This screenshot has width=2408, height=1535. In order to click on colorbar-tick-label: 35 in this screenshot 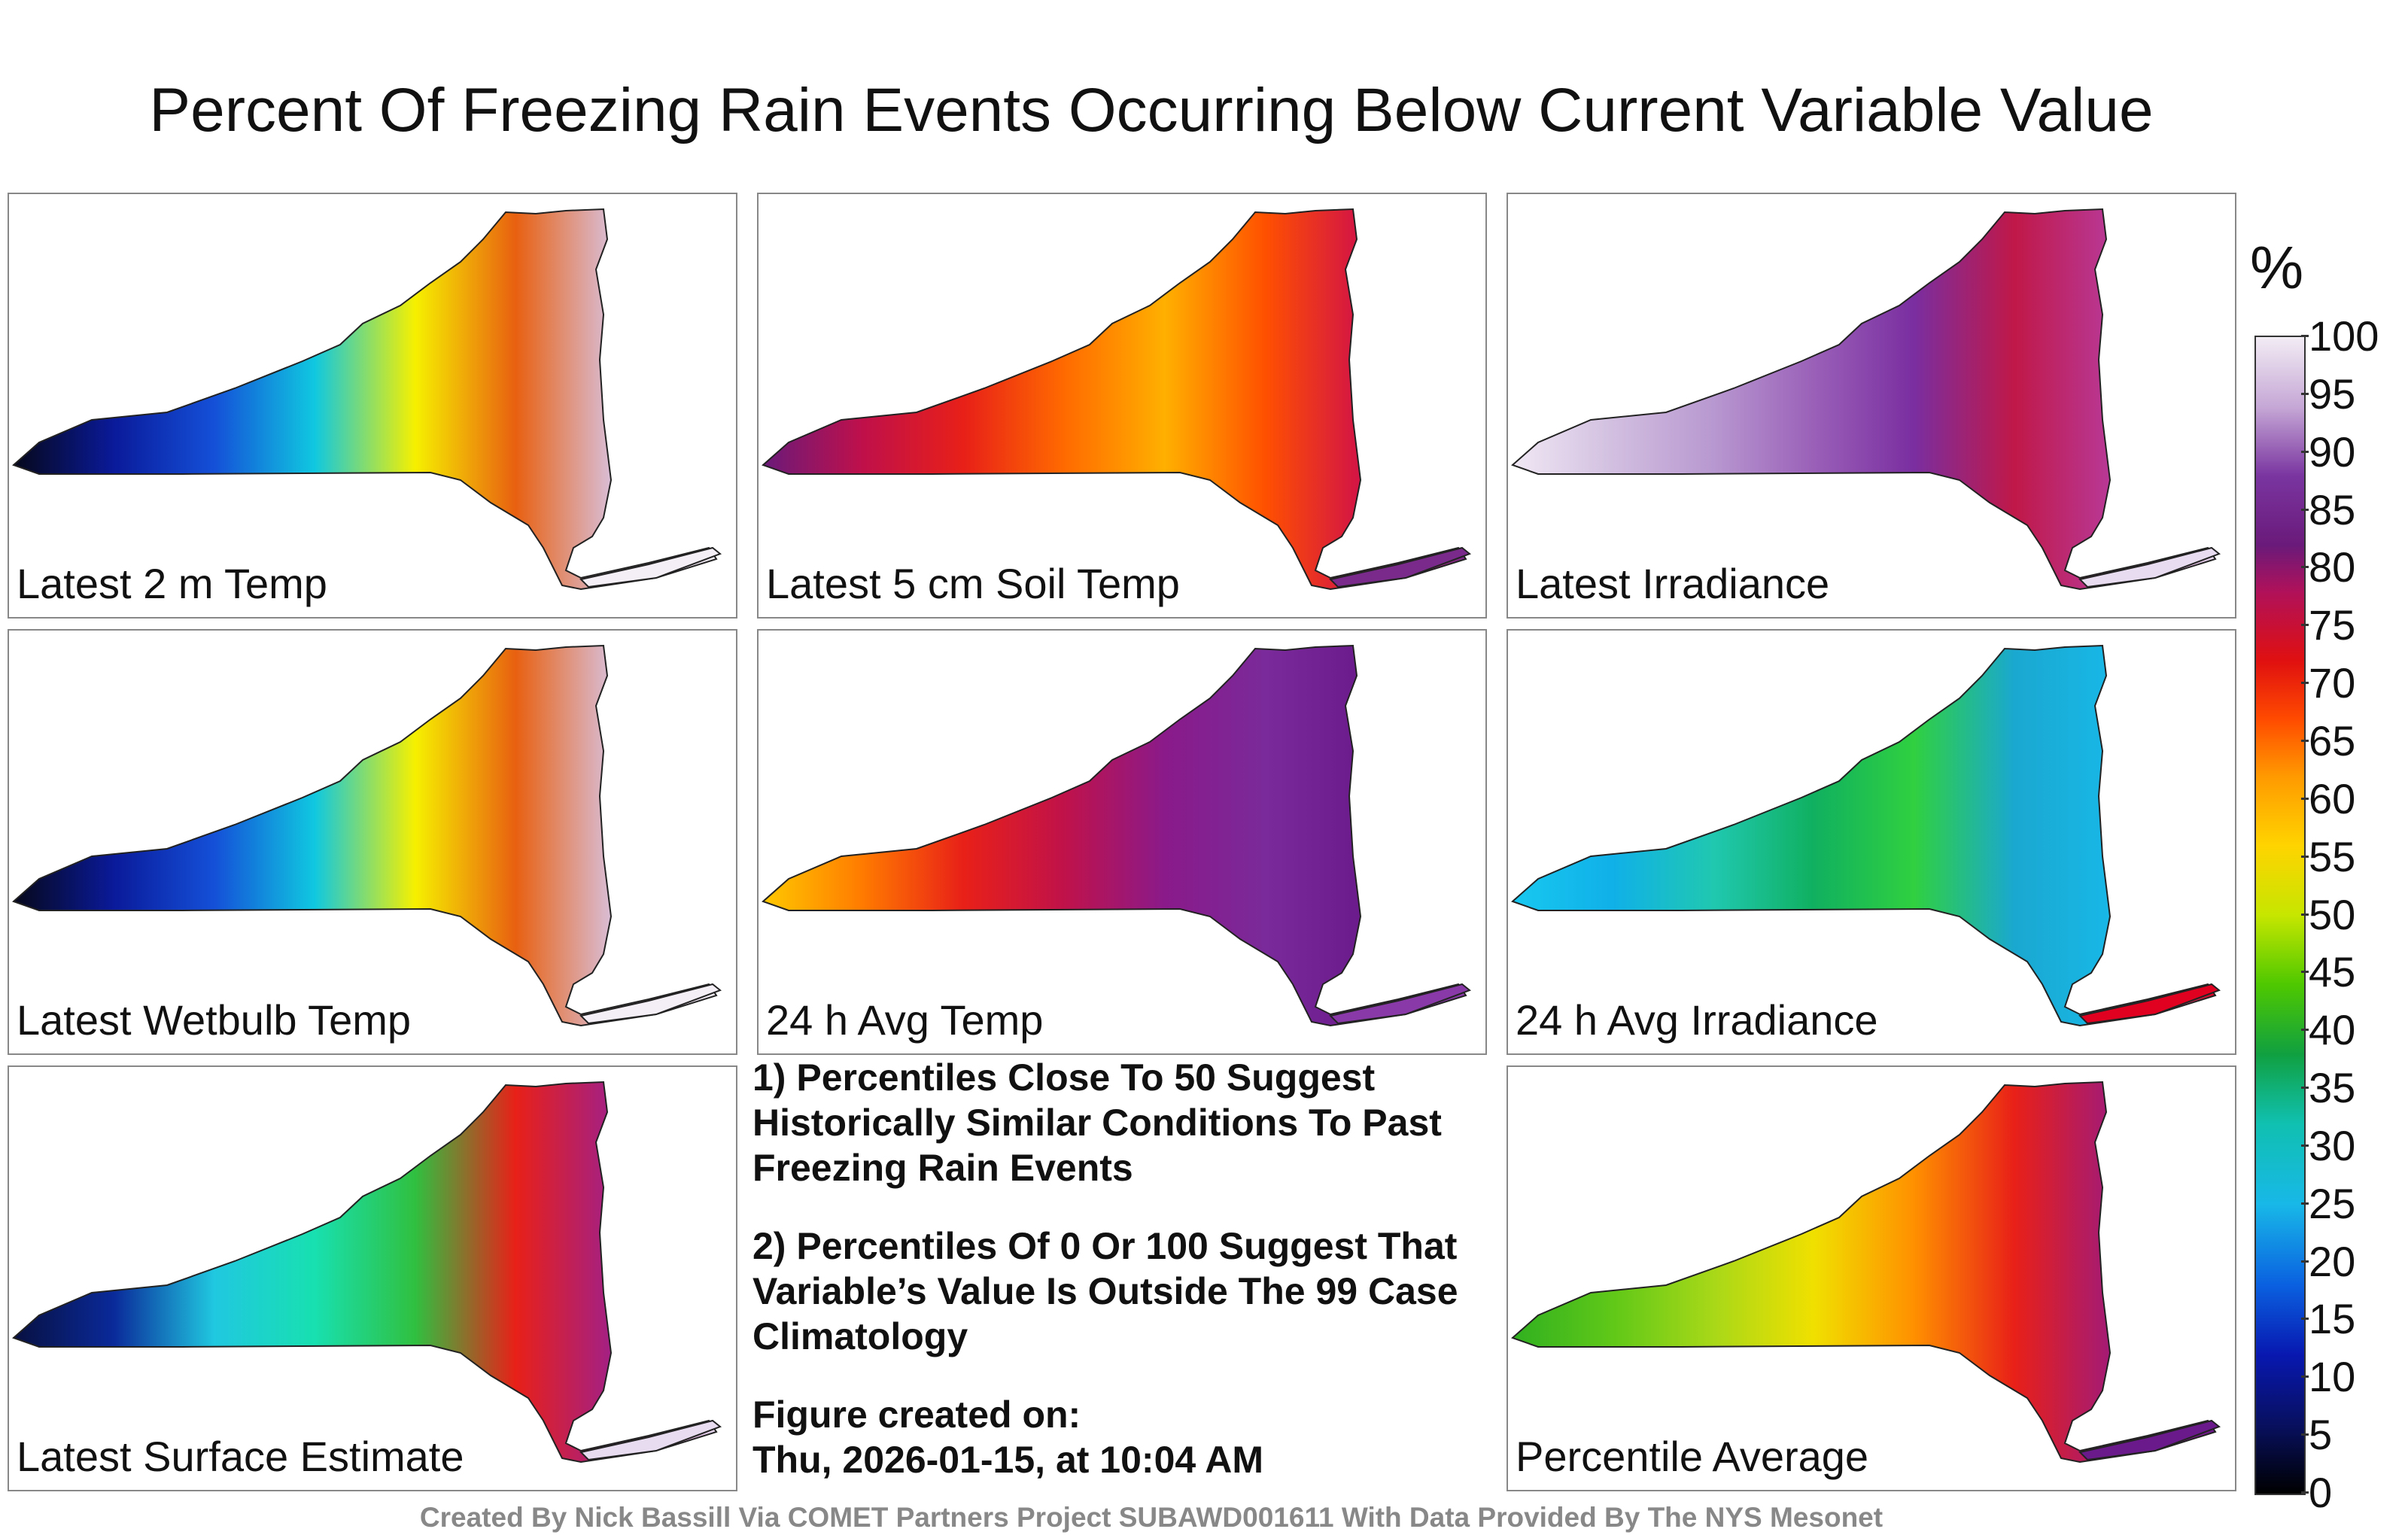, I will do `click(2332, 1088)`.